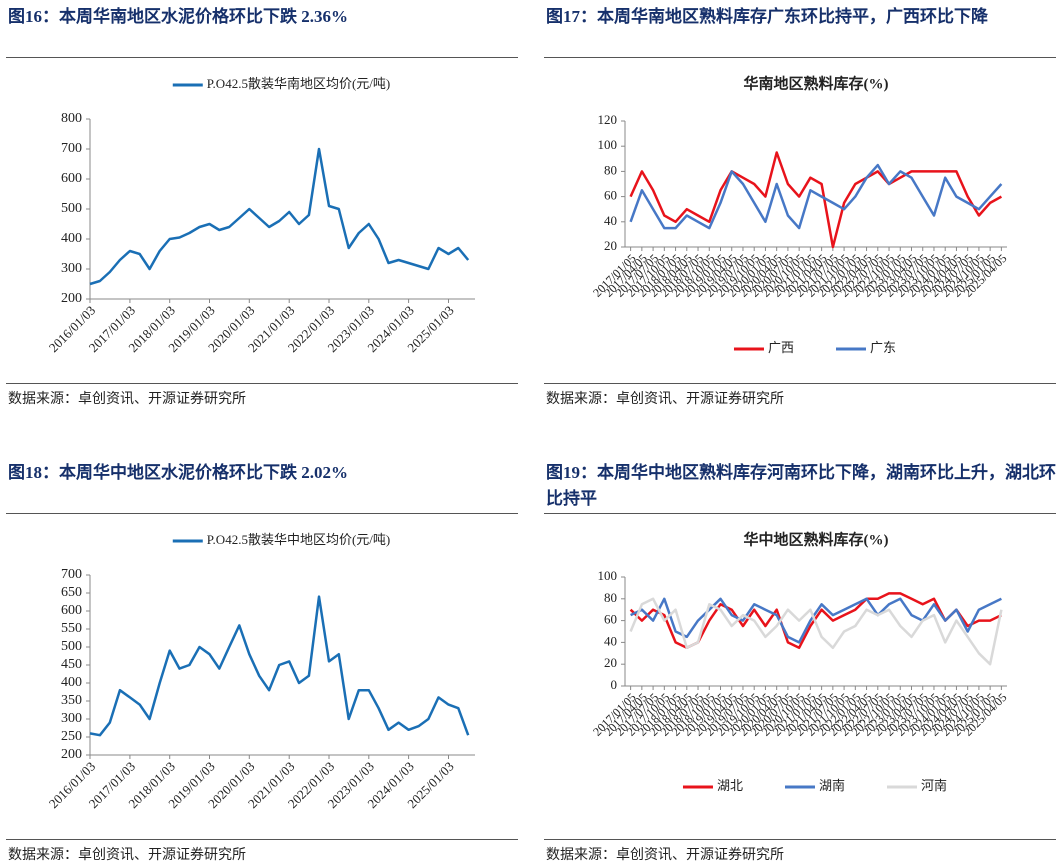  What do you see at coordinates (816, 539) in the screenshot?
I see `chart-title: 华中地区熟料库存(%)` at bounding box center [816, 539].